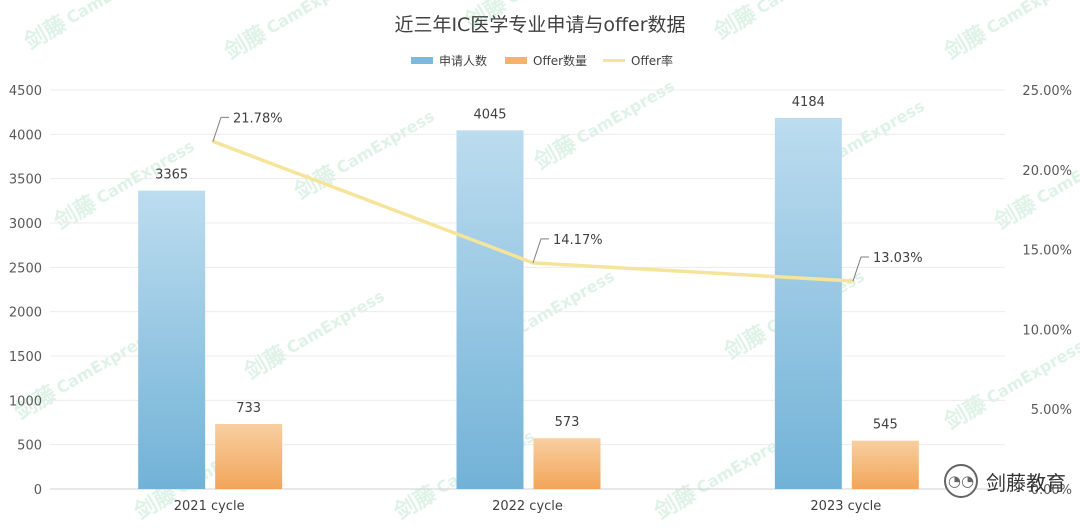 The image size is (1080, 530). I want to click on y-left-tick-label: 1000, so click(25, 401).